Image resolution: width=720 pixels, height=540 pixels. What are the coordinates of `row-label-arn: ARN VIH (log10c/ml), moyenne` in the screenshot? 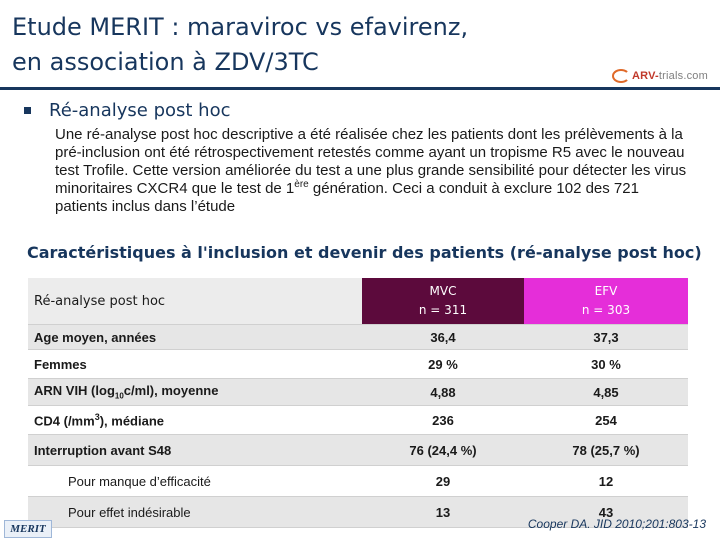 It's located at (195, 392).